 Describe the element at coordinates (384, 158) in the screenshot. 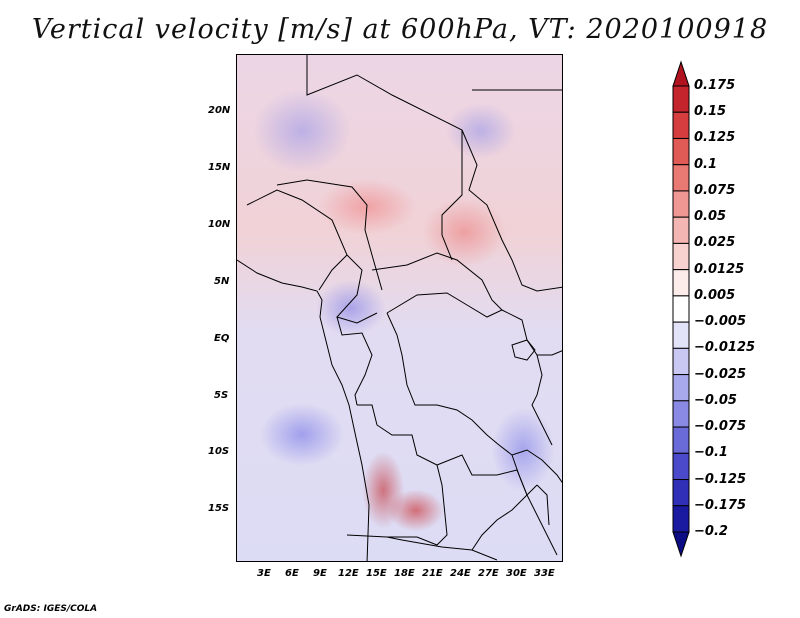

I see `border-libya-chad` at that location.